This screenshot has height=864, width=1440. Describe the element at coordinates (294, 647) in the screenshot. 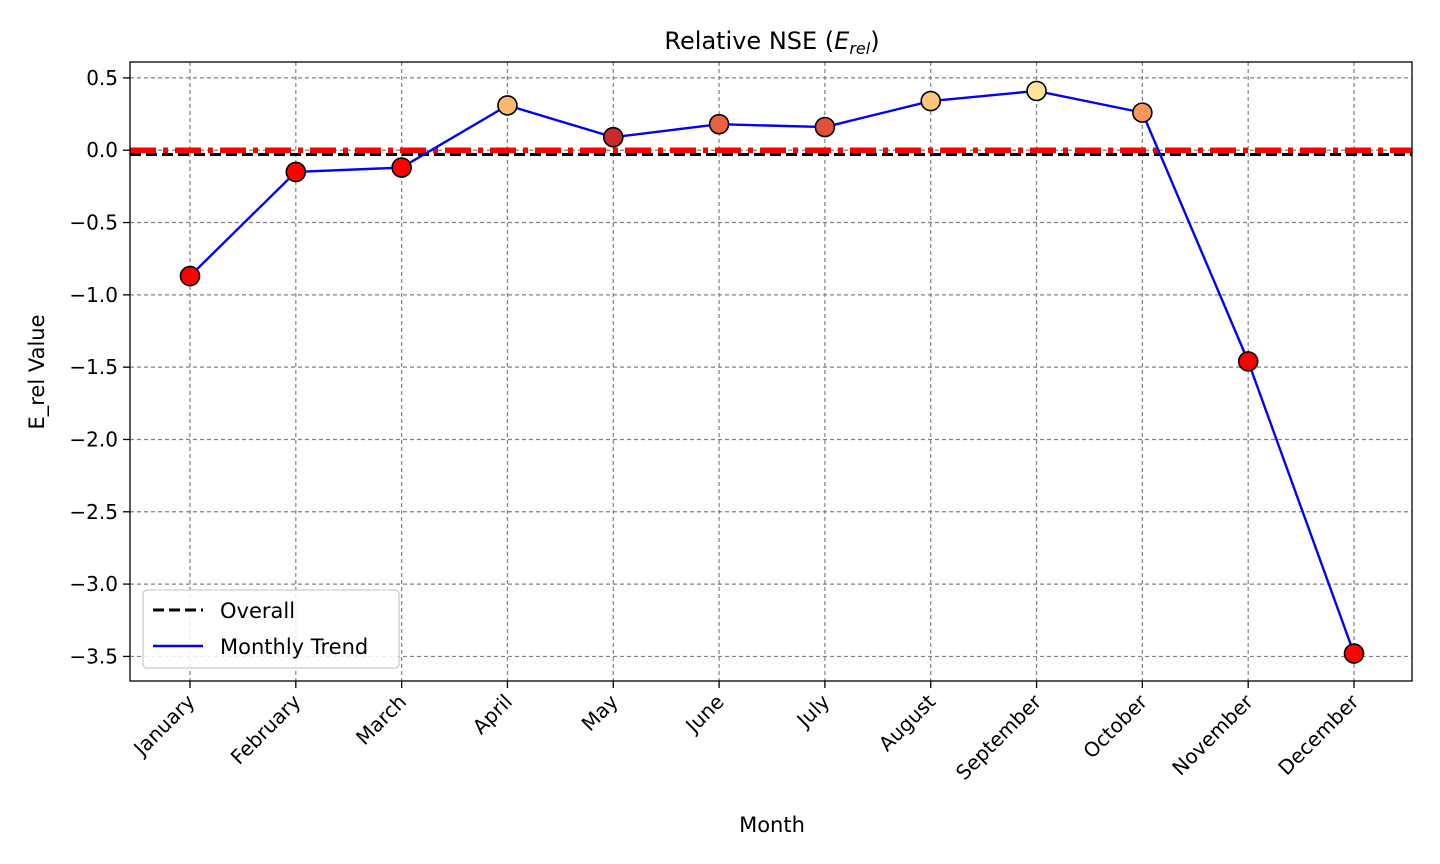

I see `legend-label-monthly-trend: Monthly Trend` at that location.